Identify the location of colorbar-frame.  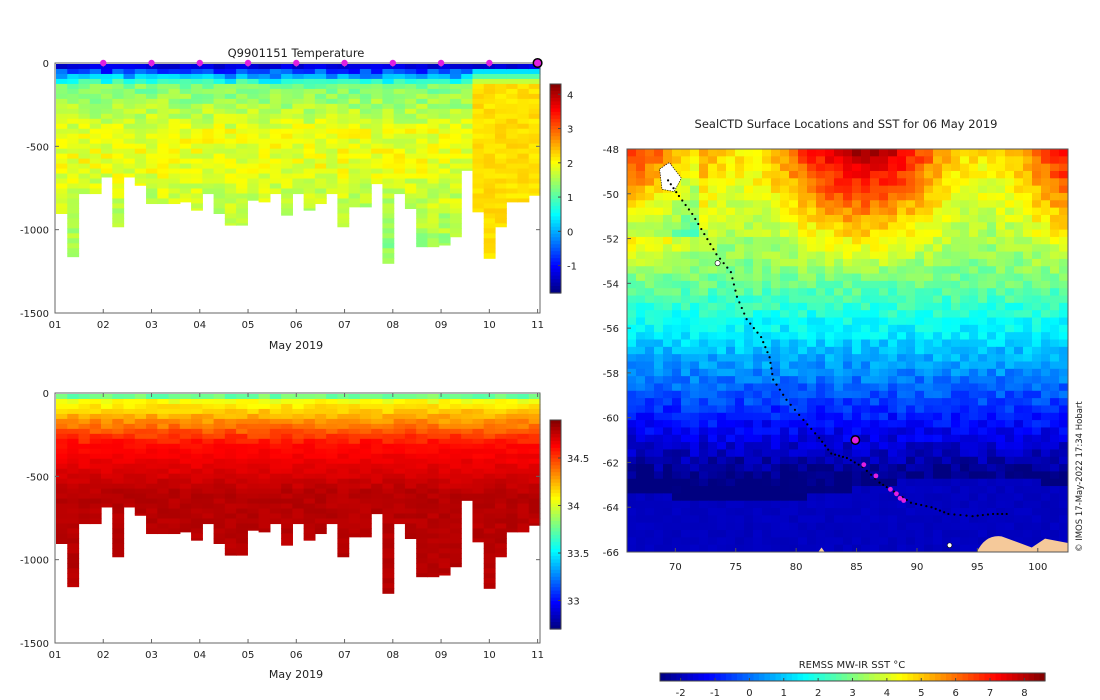
(555, 524).